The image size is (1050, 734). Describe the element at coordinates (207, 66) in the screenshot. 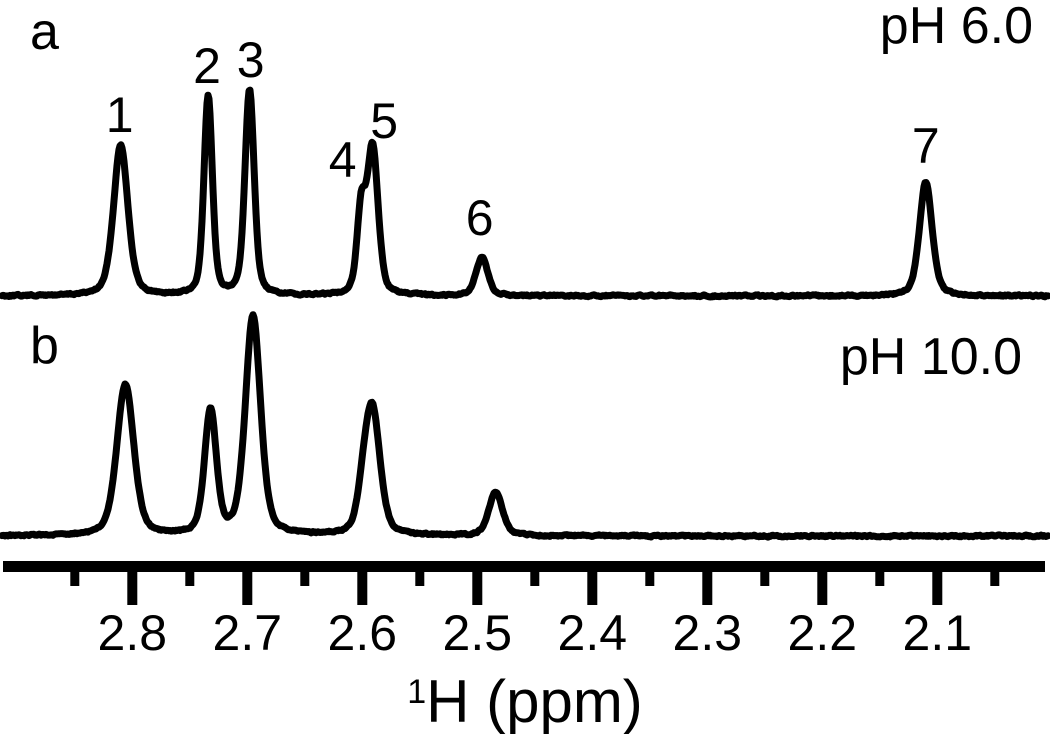

I see `peak-label-2: 2` at that location.